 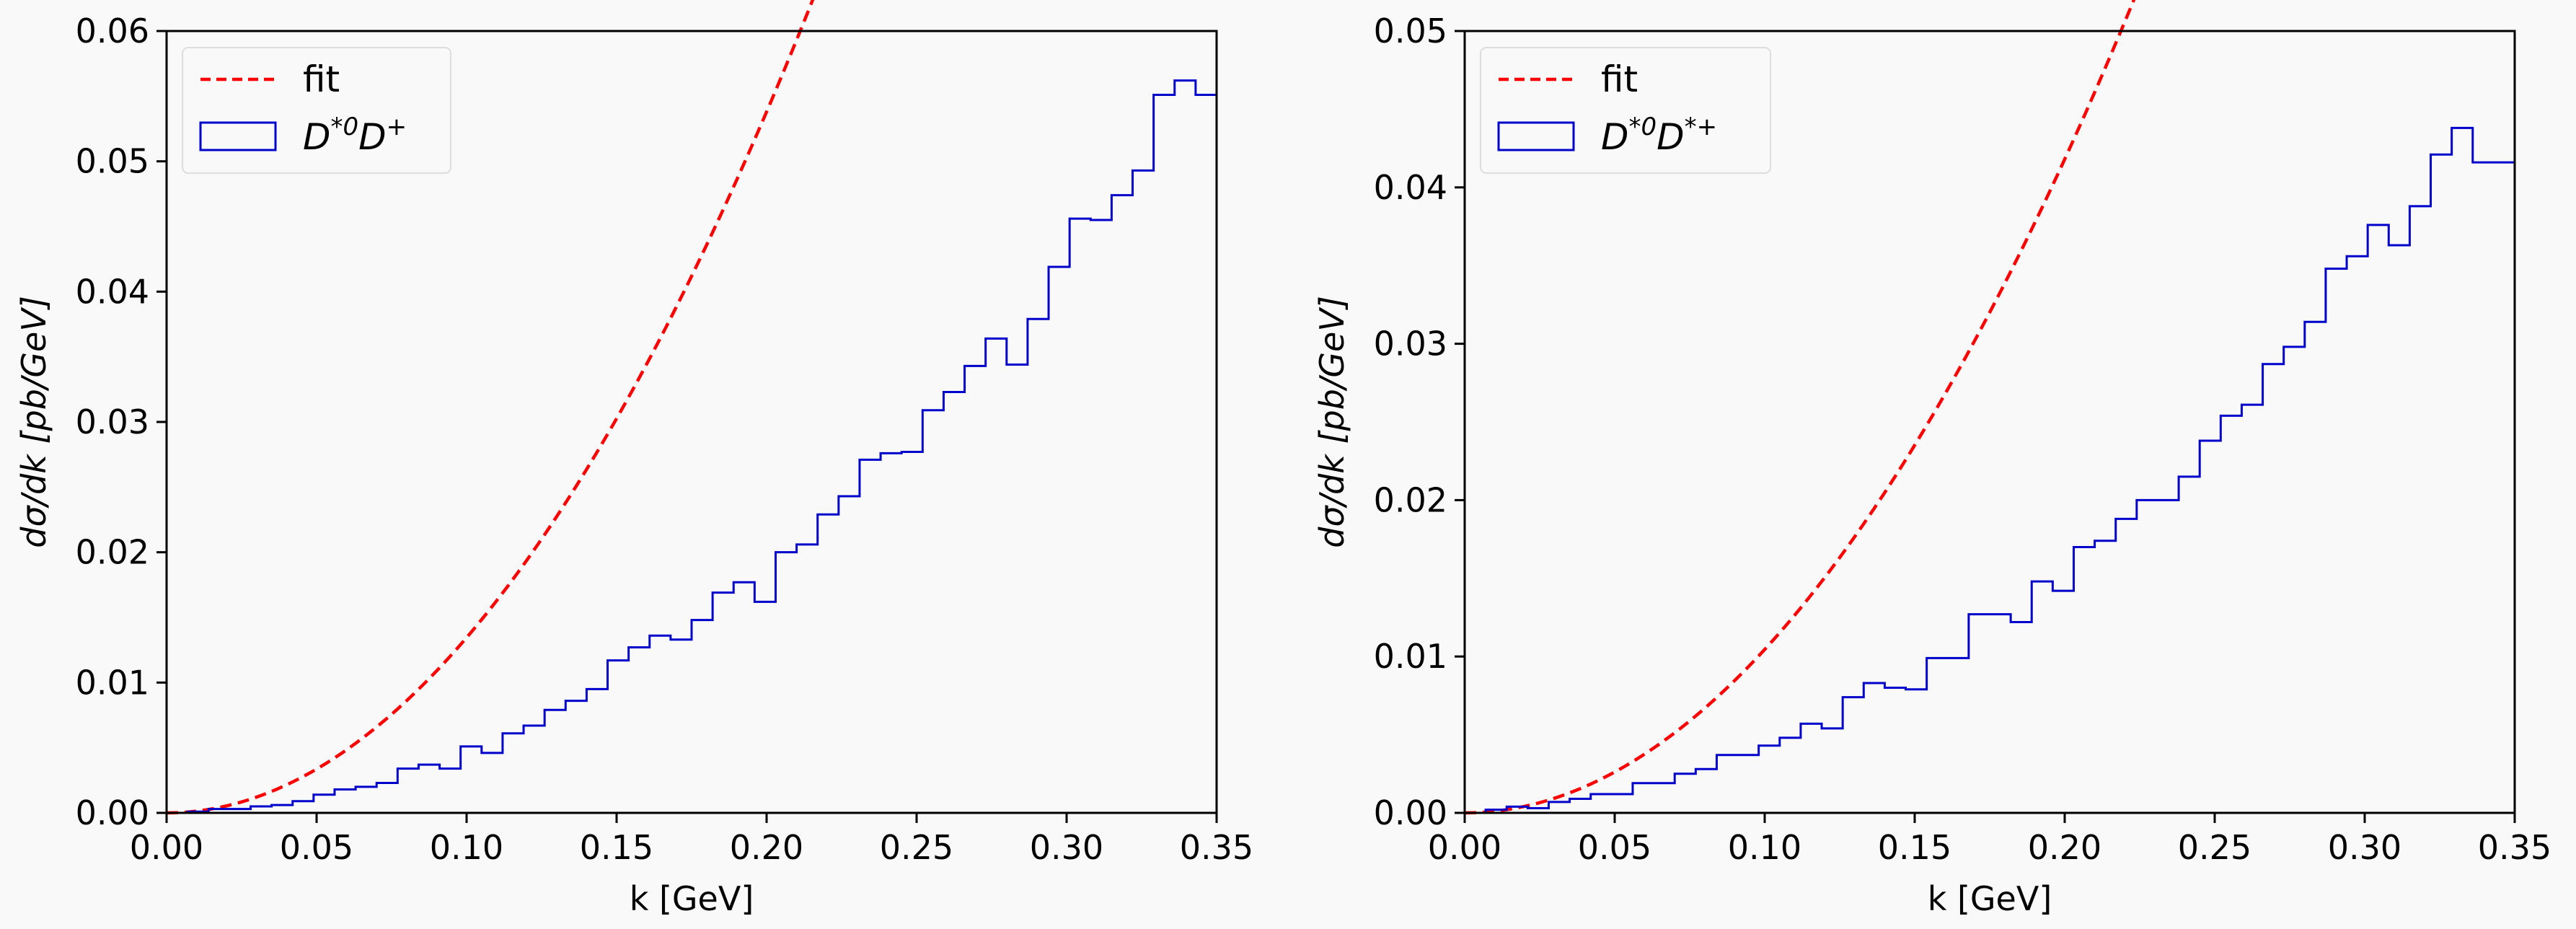 What do you see at coordinates (33, 422) in the screenshot?
I see `y-axis-label-left: dσ/dk [pb/GeV]` at bounding box center [33, 422].